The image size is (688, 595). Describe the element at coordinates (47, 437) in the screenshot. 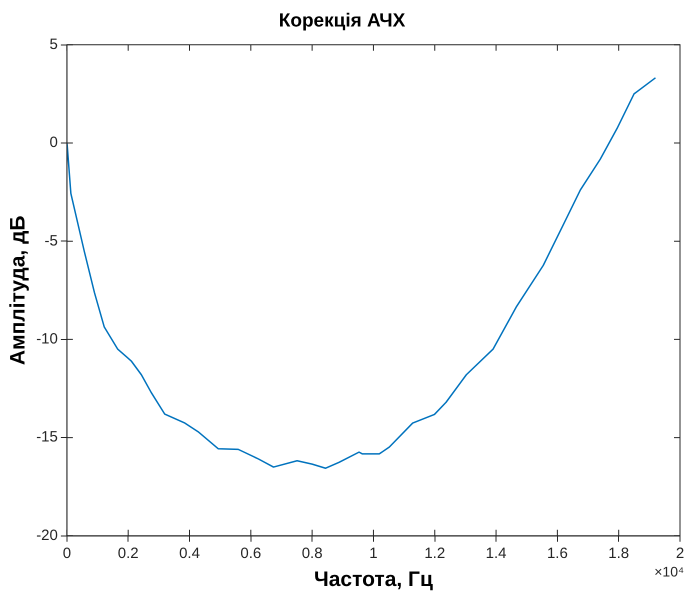

I see `y-tick-label: -15` at that location.